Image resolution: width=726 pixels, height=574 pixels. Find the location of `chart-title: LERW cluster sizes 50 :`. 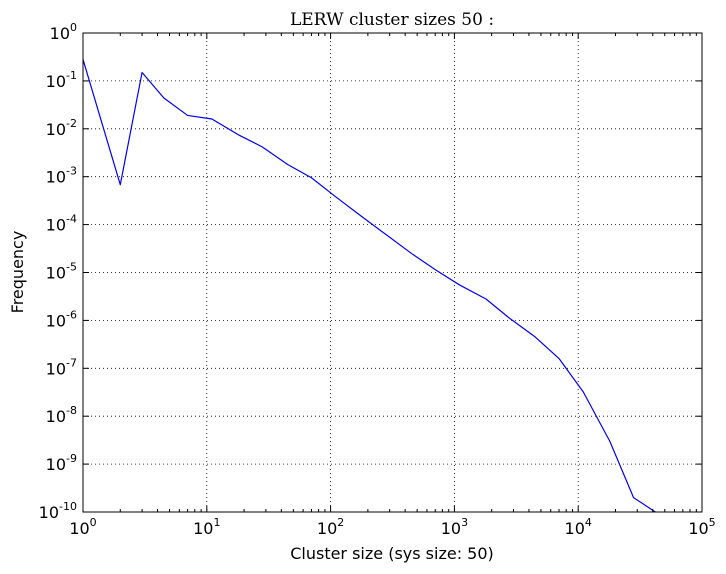

chart-title: LERW cluster sizes 50 : is located at coordinates (392, 20).